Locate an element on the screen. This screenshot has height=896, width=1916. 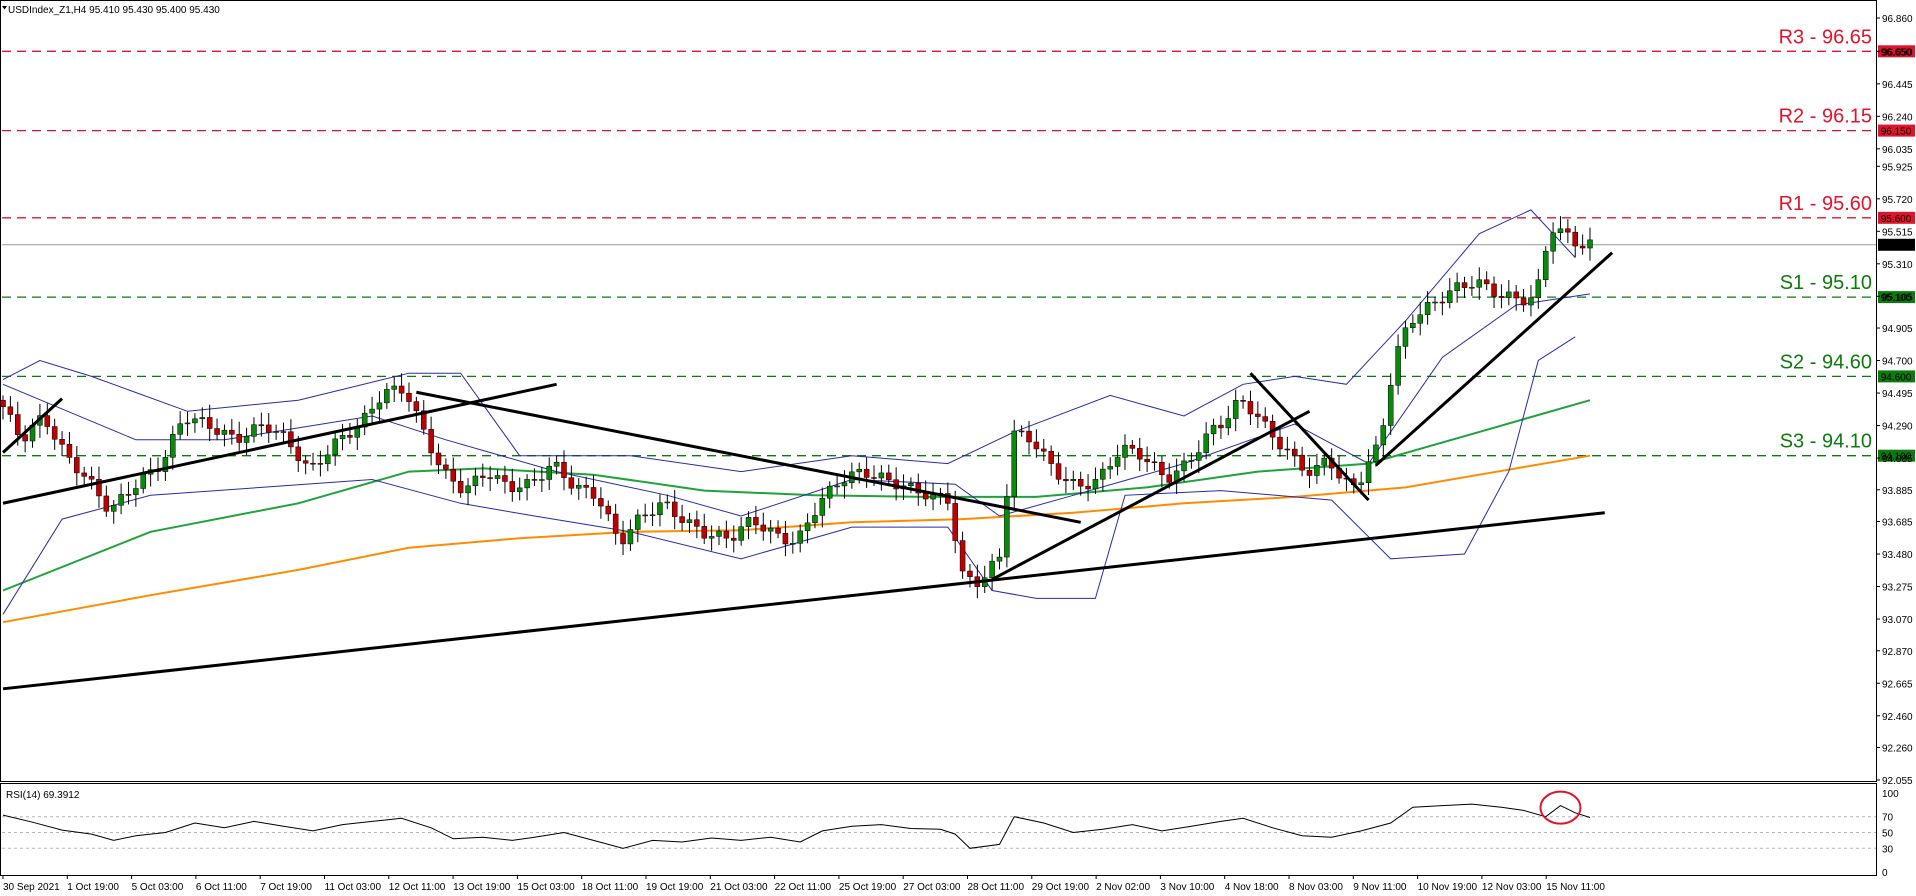
price-tick-label: 92.460 is located at coordinates (1897, 717).